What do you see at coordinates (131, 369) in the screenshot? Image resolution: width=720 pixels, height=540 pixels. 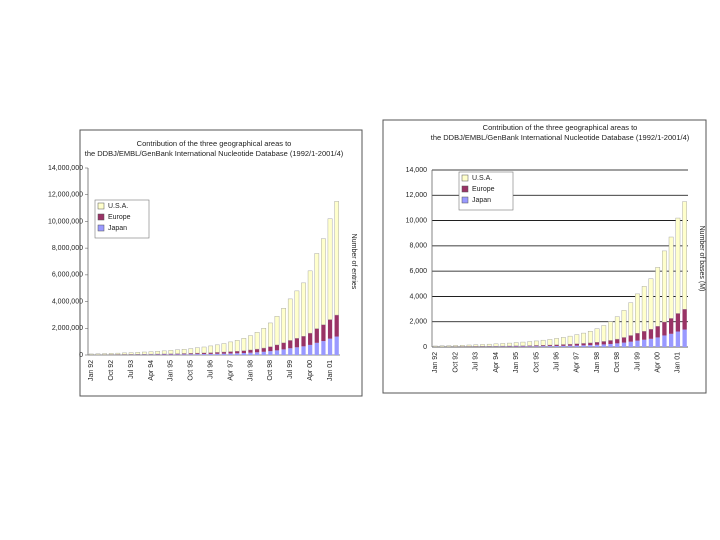 I see `x-tick-label: Jul 93` at bounding box center [131, 369].